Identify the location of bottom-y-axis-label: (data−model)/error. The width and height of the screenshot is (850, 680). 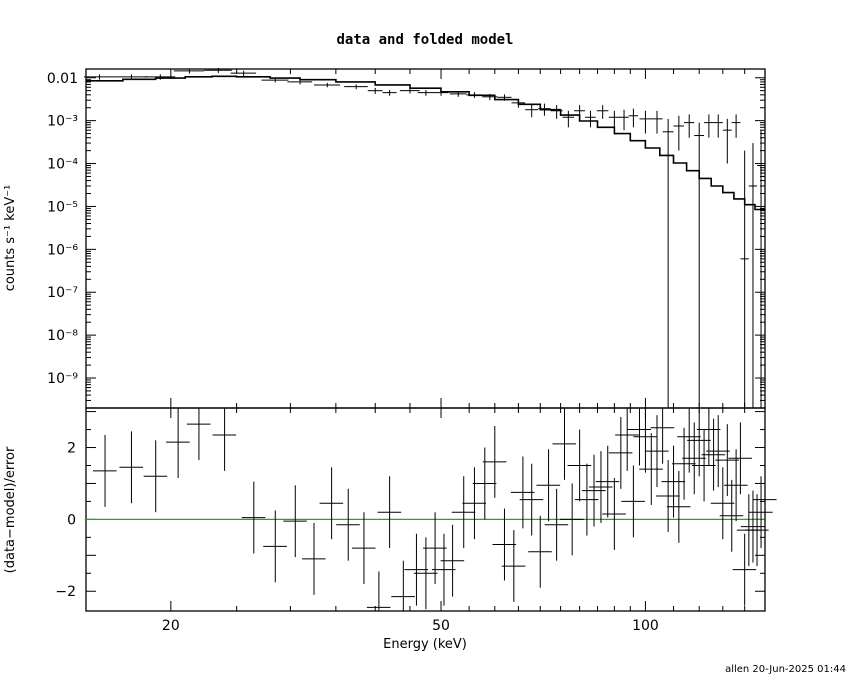
(10, 509).